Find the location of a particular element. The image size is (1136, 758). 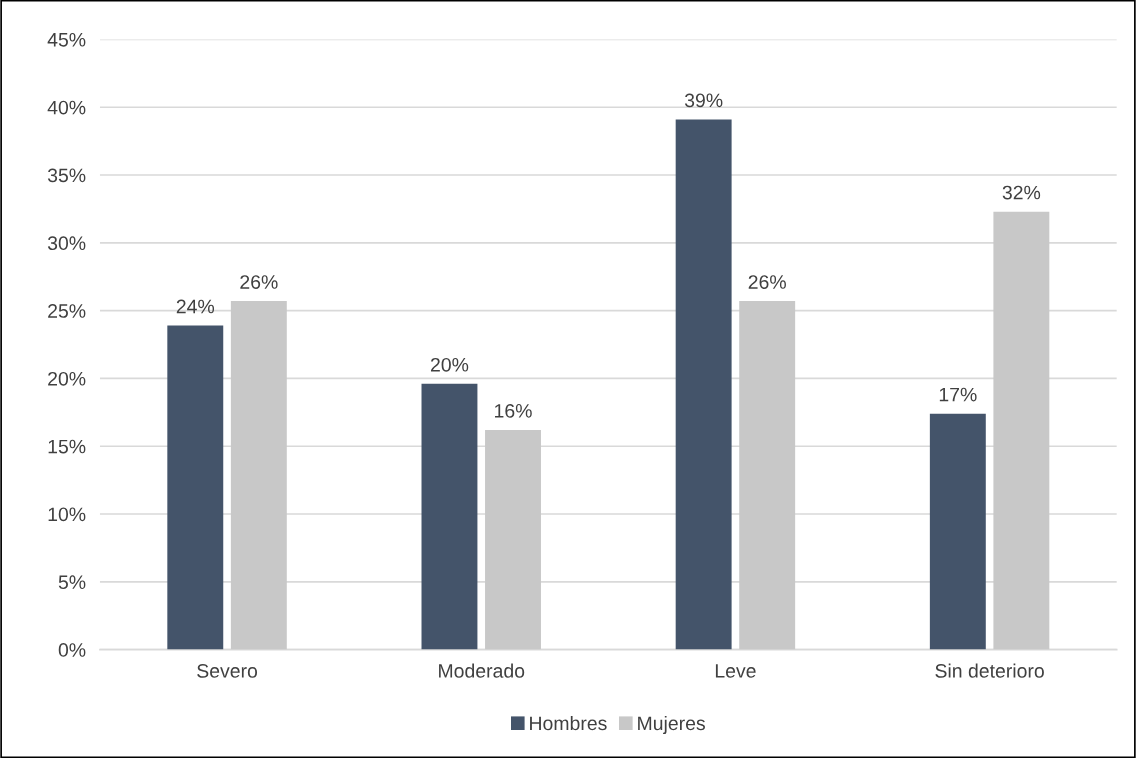

legend-label: Mujeres is located at coordinates (671, 725).